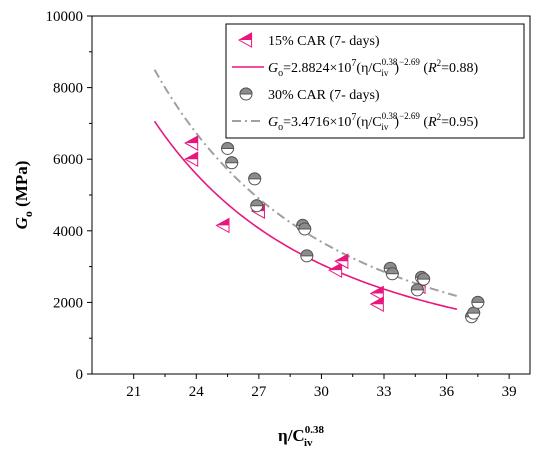 This screenshot has height=455, width=550. What do you see at coordinates (23, 195) in the screenshot?
I see `y-axis-title: Go (MPa)` at bounding box center [23, 195].